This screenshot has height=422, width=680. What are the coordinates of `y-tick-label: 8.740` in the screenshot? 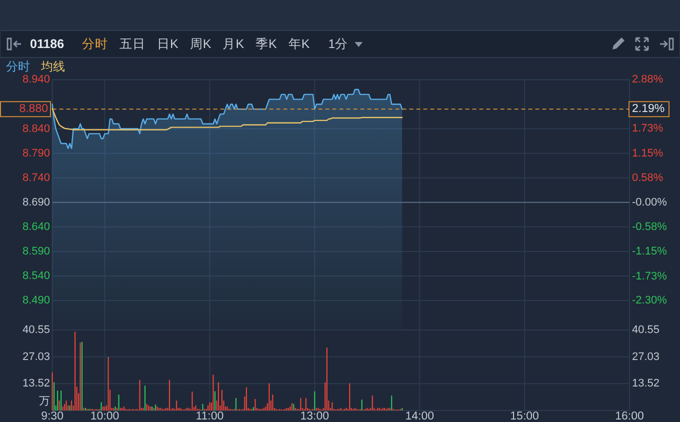 It's located at (36, 178).